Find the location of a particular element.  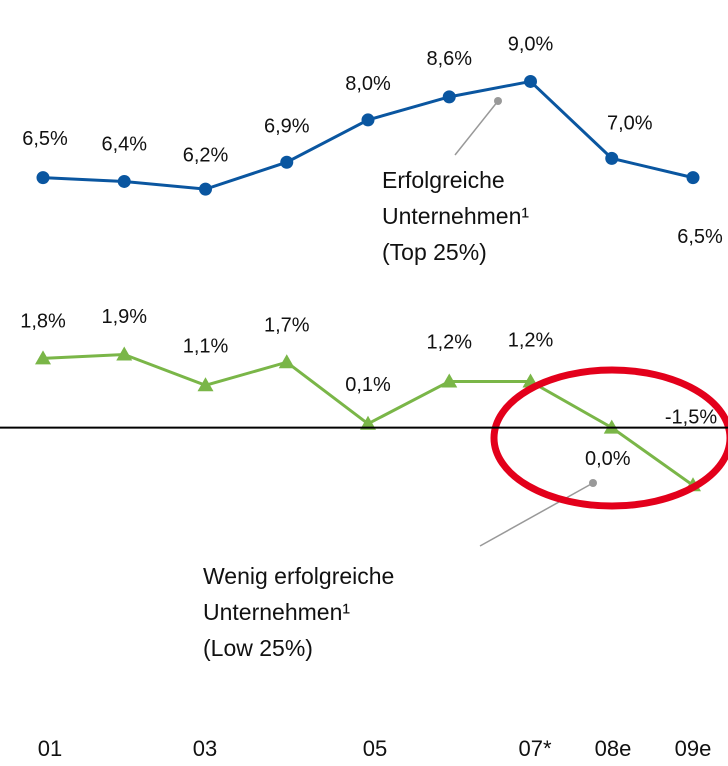

data-label: 0,0% is located at coordinates (608, 459).